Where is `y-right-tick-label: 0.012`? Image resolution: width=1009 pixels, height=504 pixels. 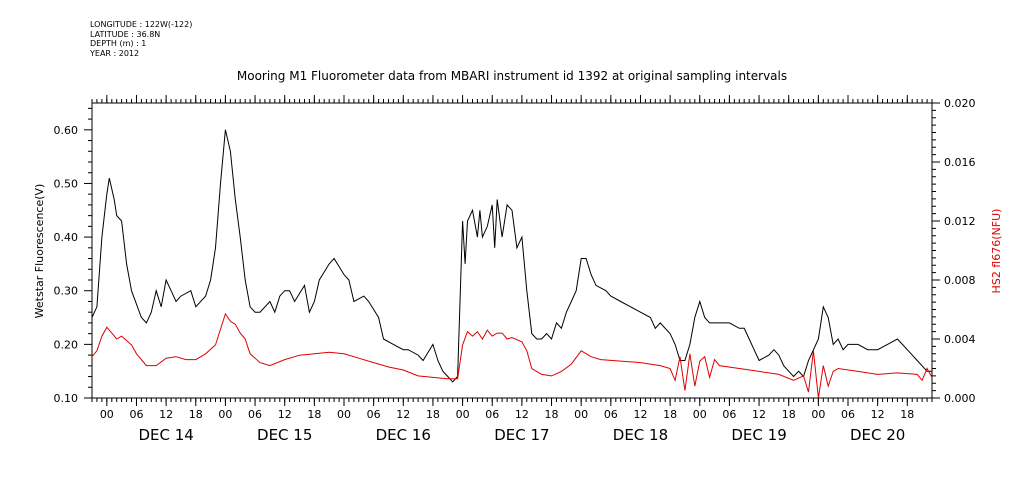
y-right-tick-label: 0.012 is located at coordinates (960, 221).